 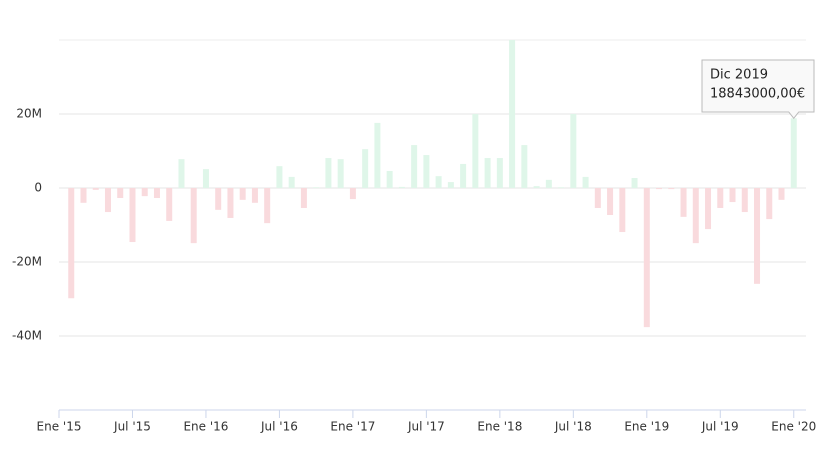 I want to click on tooltip-label: Dic 2019, so click(x=739, y=75).